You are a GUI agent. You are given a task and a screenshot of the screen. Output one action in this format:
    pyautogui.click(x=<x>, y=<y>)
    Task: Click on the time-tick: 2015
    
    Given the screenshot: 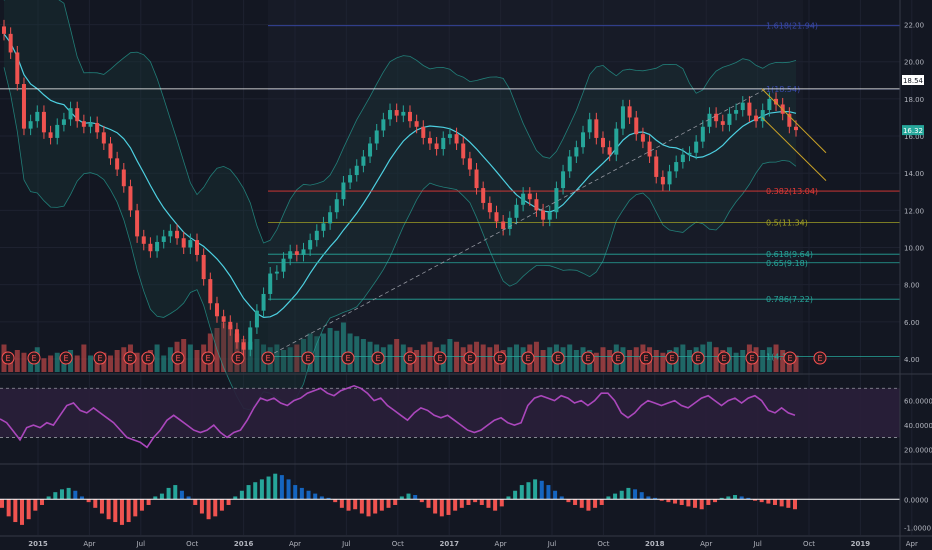 What is the action you would take?
    pyautogui.click(x=38, y=544)
    